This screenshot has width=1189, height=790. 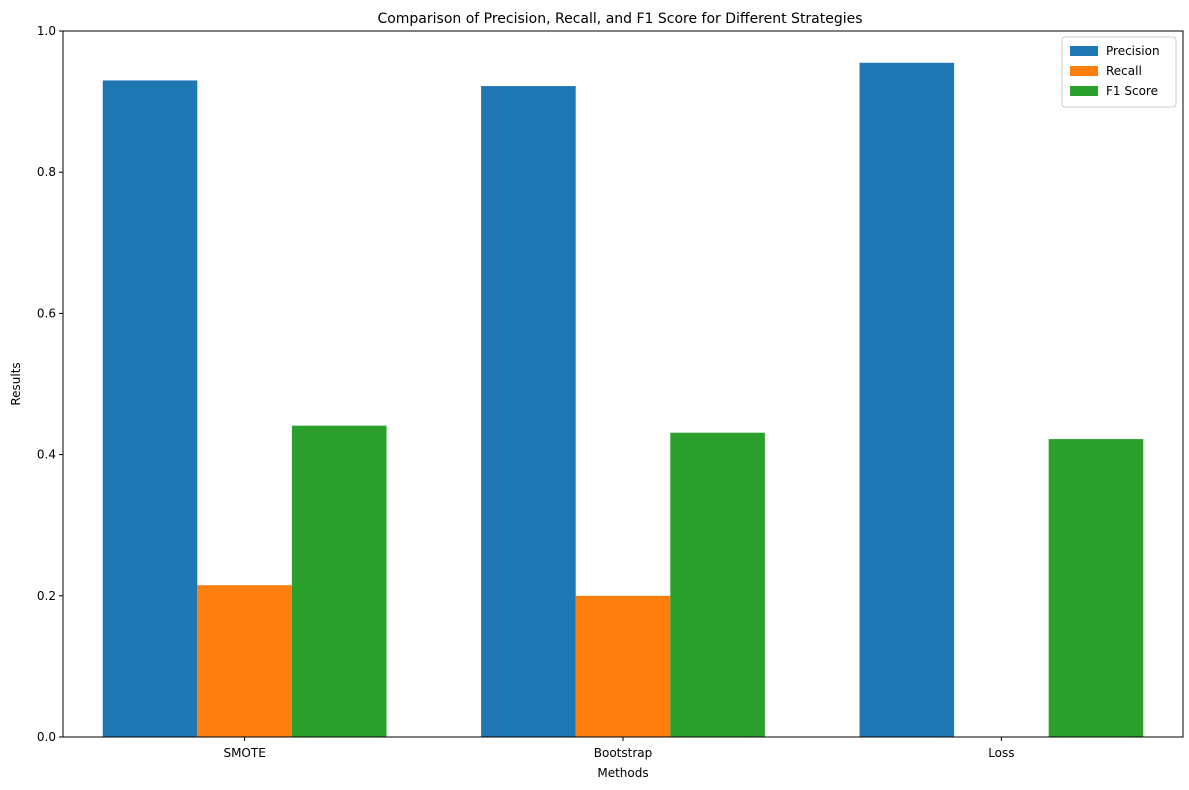 What do you see at coordinates (528, 412) in the screenshot?
I see `bar-precision-bootstrap` at bounding box center [528, 412].